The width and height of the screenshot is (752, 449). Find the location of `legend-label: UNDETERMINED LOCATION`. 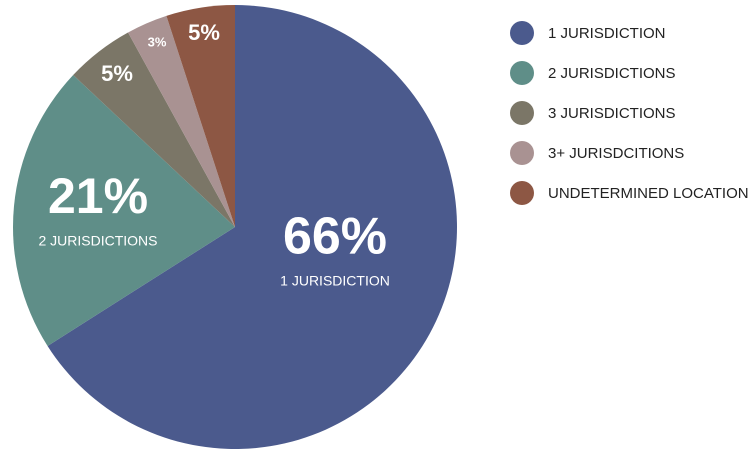

legend-label: UNDETERMINED LOCATION is located at coordinates (648, 193).